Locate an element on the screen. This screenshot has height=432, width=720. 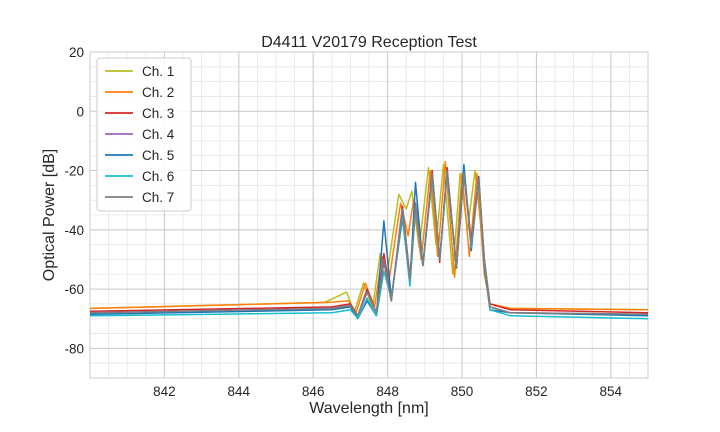
x-tick-label: 850 is located at coordinates (462, 391).